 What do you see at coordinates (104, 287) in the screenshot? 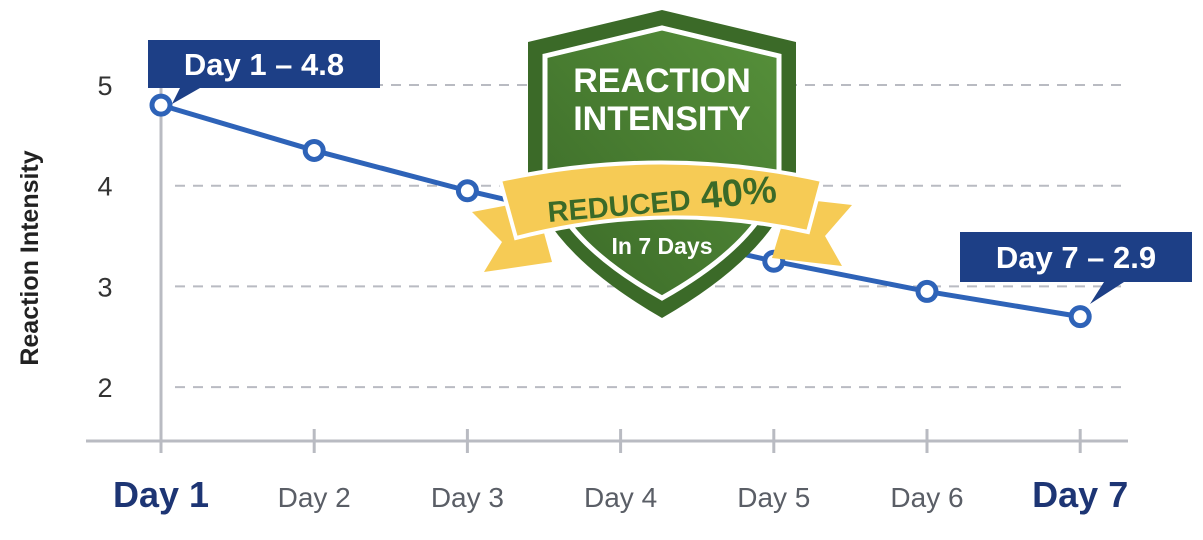
I see `y-tick-label: 3` at bounding box center [104, 287].